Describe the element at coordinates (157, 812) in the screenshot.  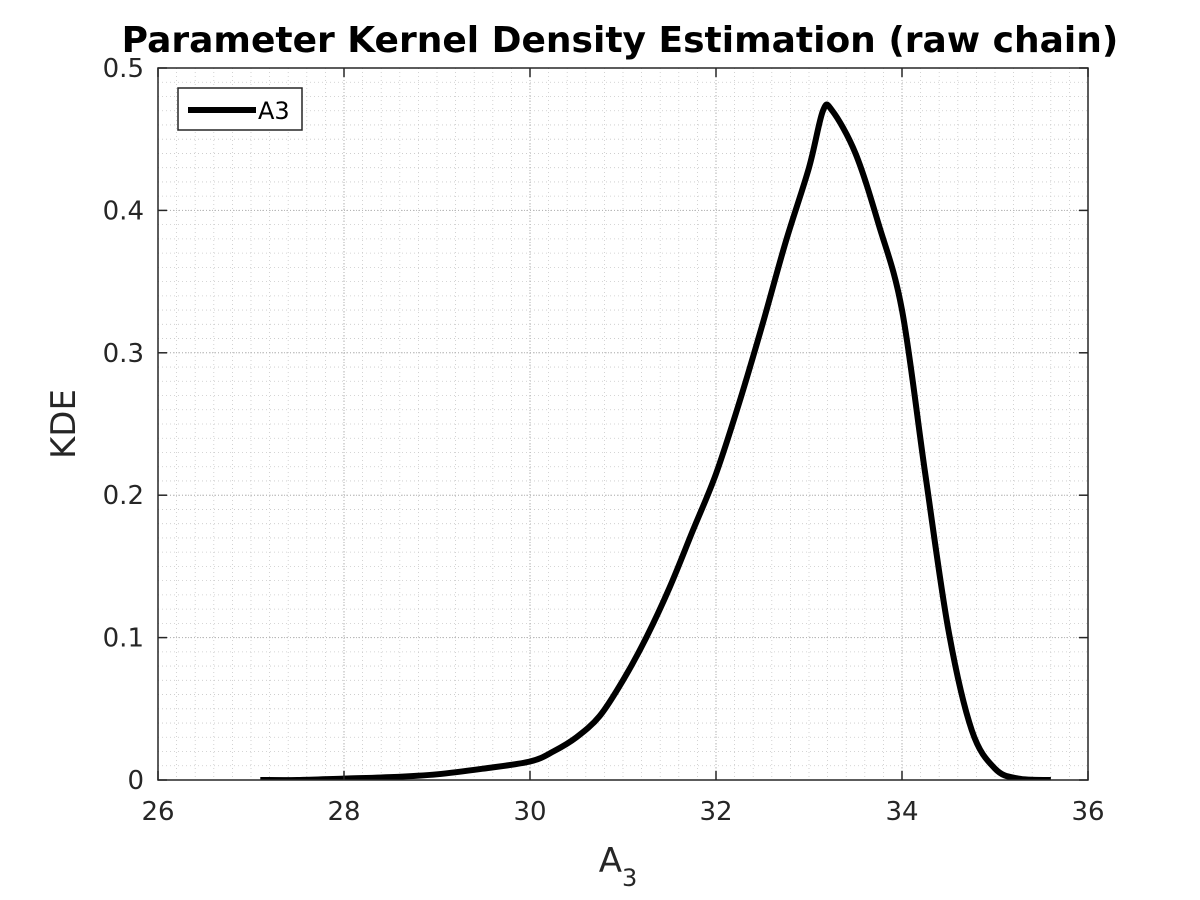
I see `x-tick-label: 26` at that location.